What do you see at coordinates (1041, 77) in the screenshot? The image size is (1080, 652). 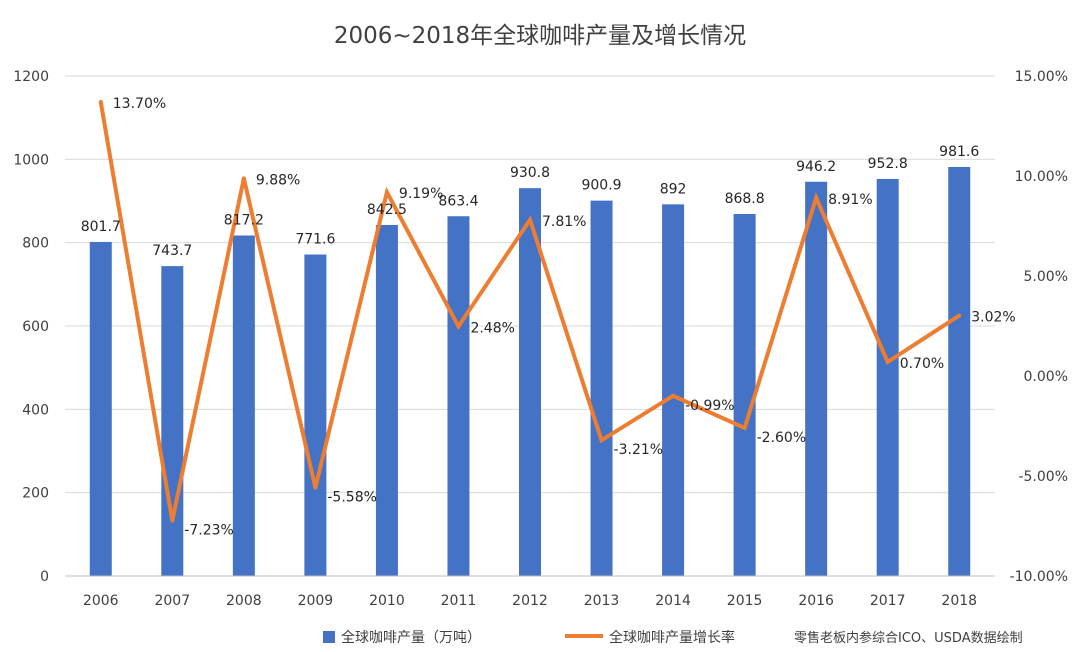 I see `right-tick-label: 15.00%` at bounding box center [1041, 77].